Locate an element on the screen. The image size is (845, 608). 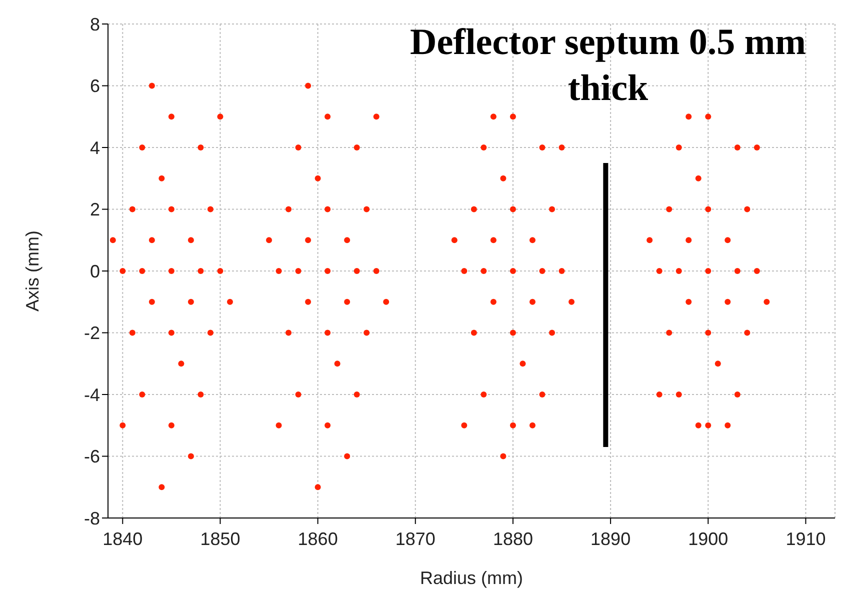
y-tick-label: 2 is located at coordinates (95, 210).